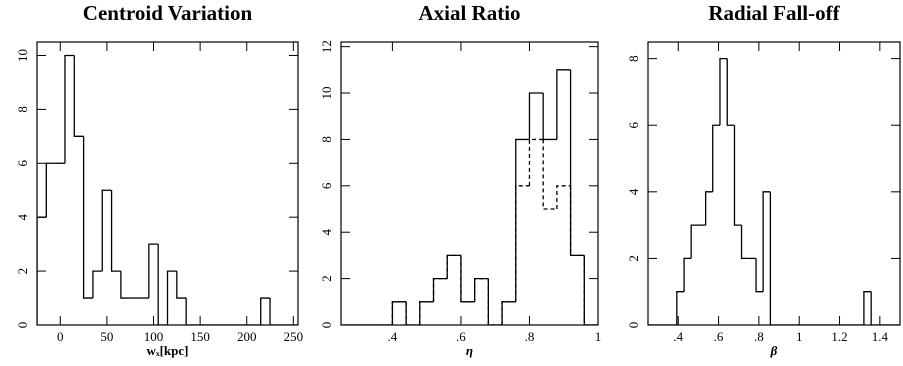 The image size is (903, 366). I want to click on x-tick-label: 250, so click(294, 336).